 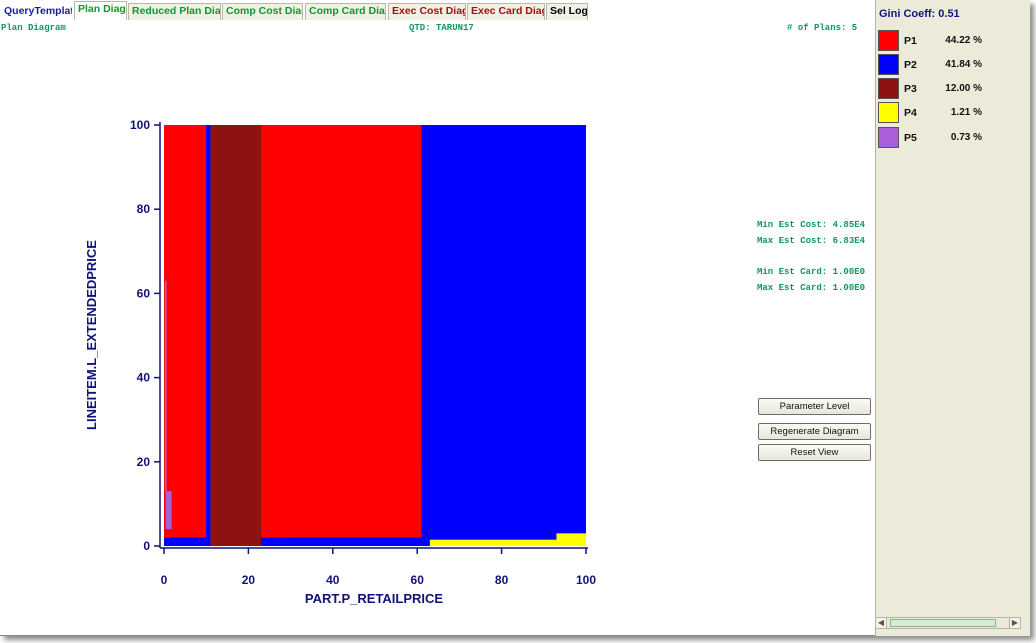 I want to click on x-tick-label: 80, so click(x=502, y=580).